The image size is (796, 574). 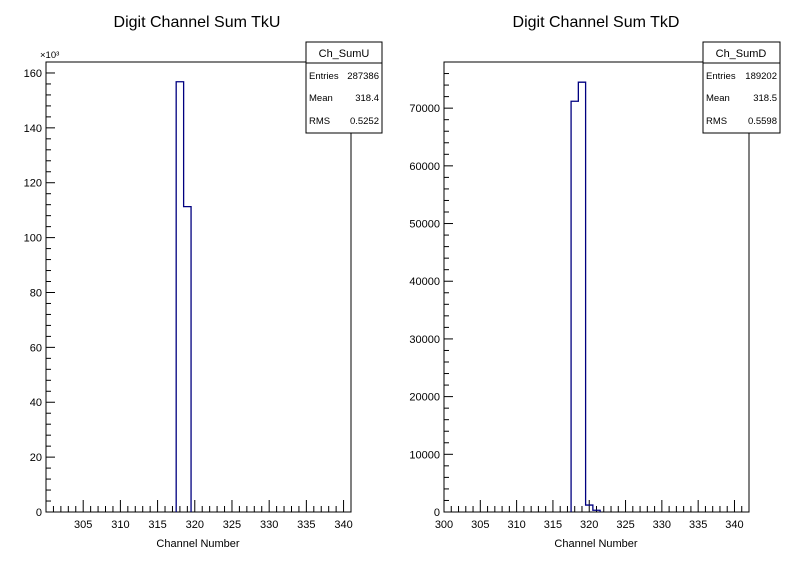 I want to click on y-axis-ticks-tku: 0 20 40 60 80 100 120 140 160, so click(x=39, y=290).